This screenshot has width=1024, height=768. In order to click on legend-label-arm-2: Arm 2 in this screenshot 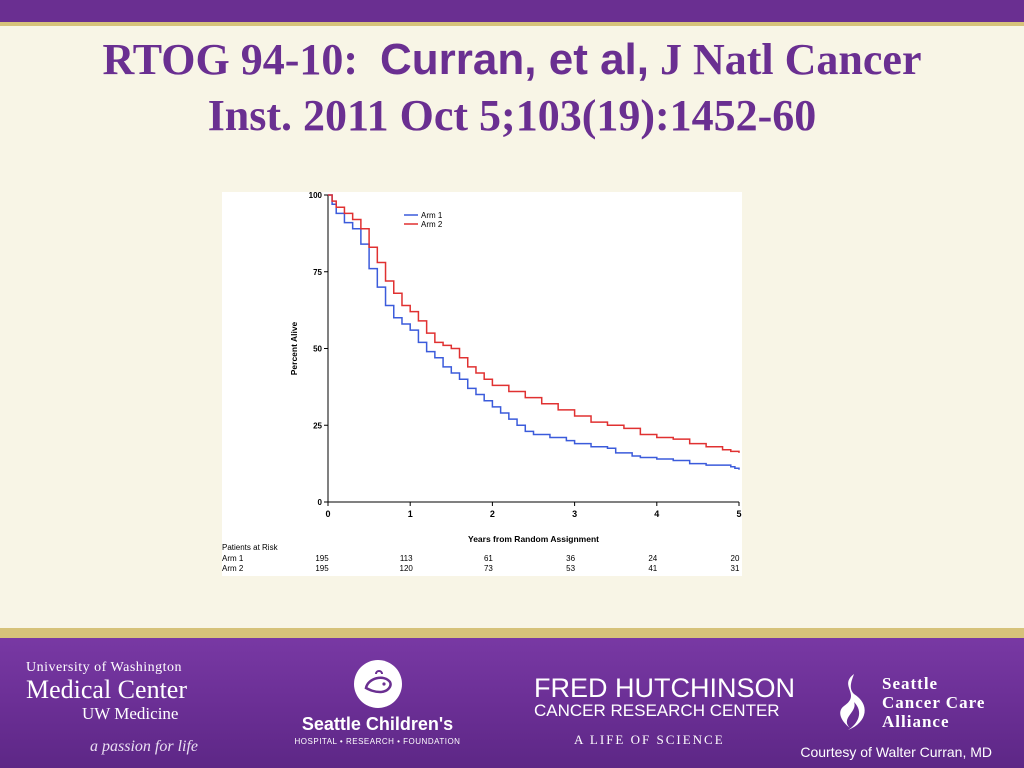, I will do `click(432, 224)`.